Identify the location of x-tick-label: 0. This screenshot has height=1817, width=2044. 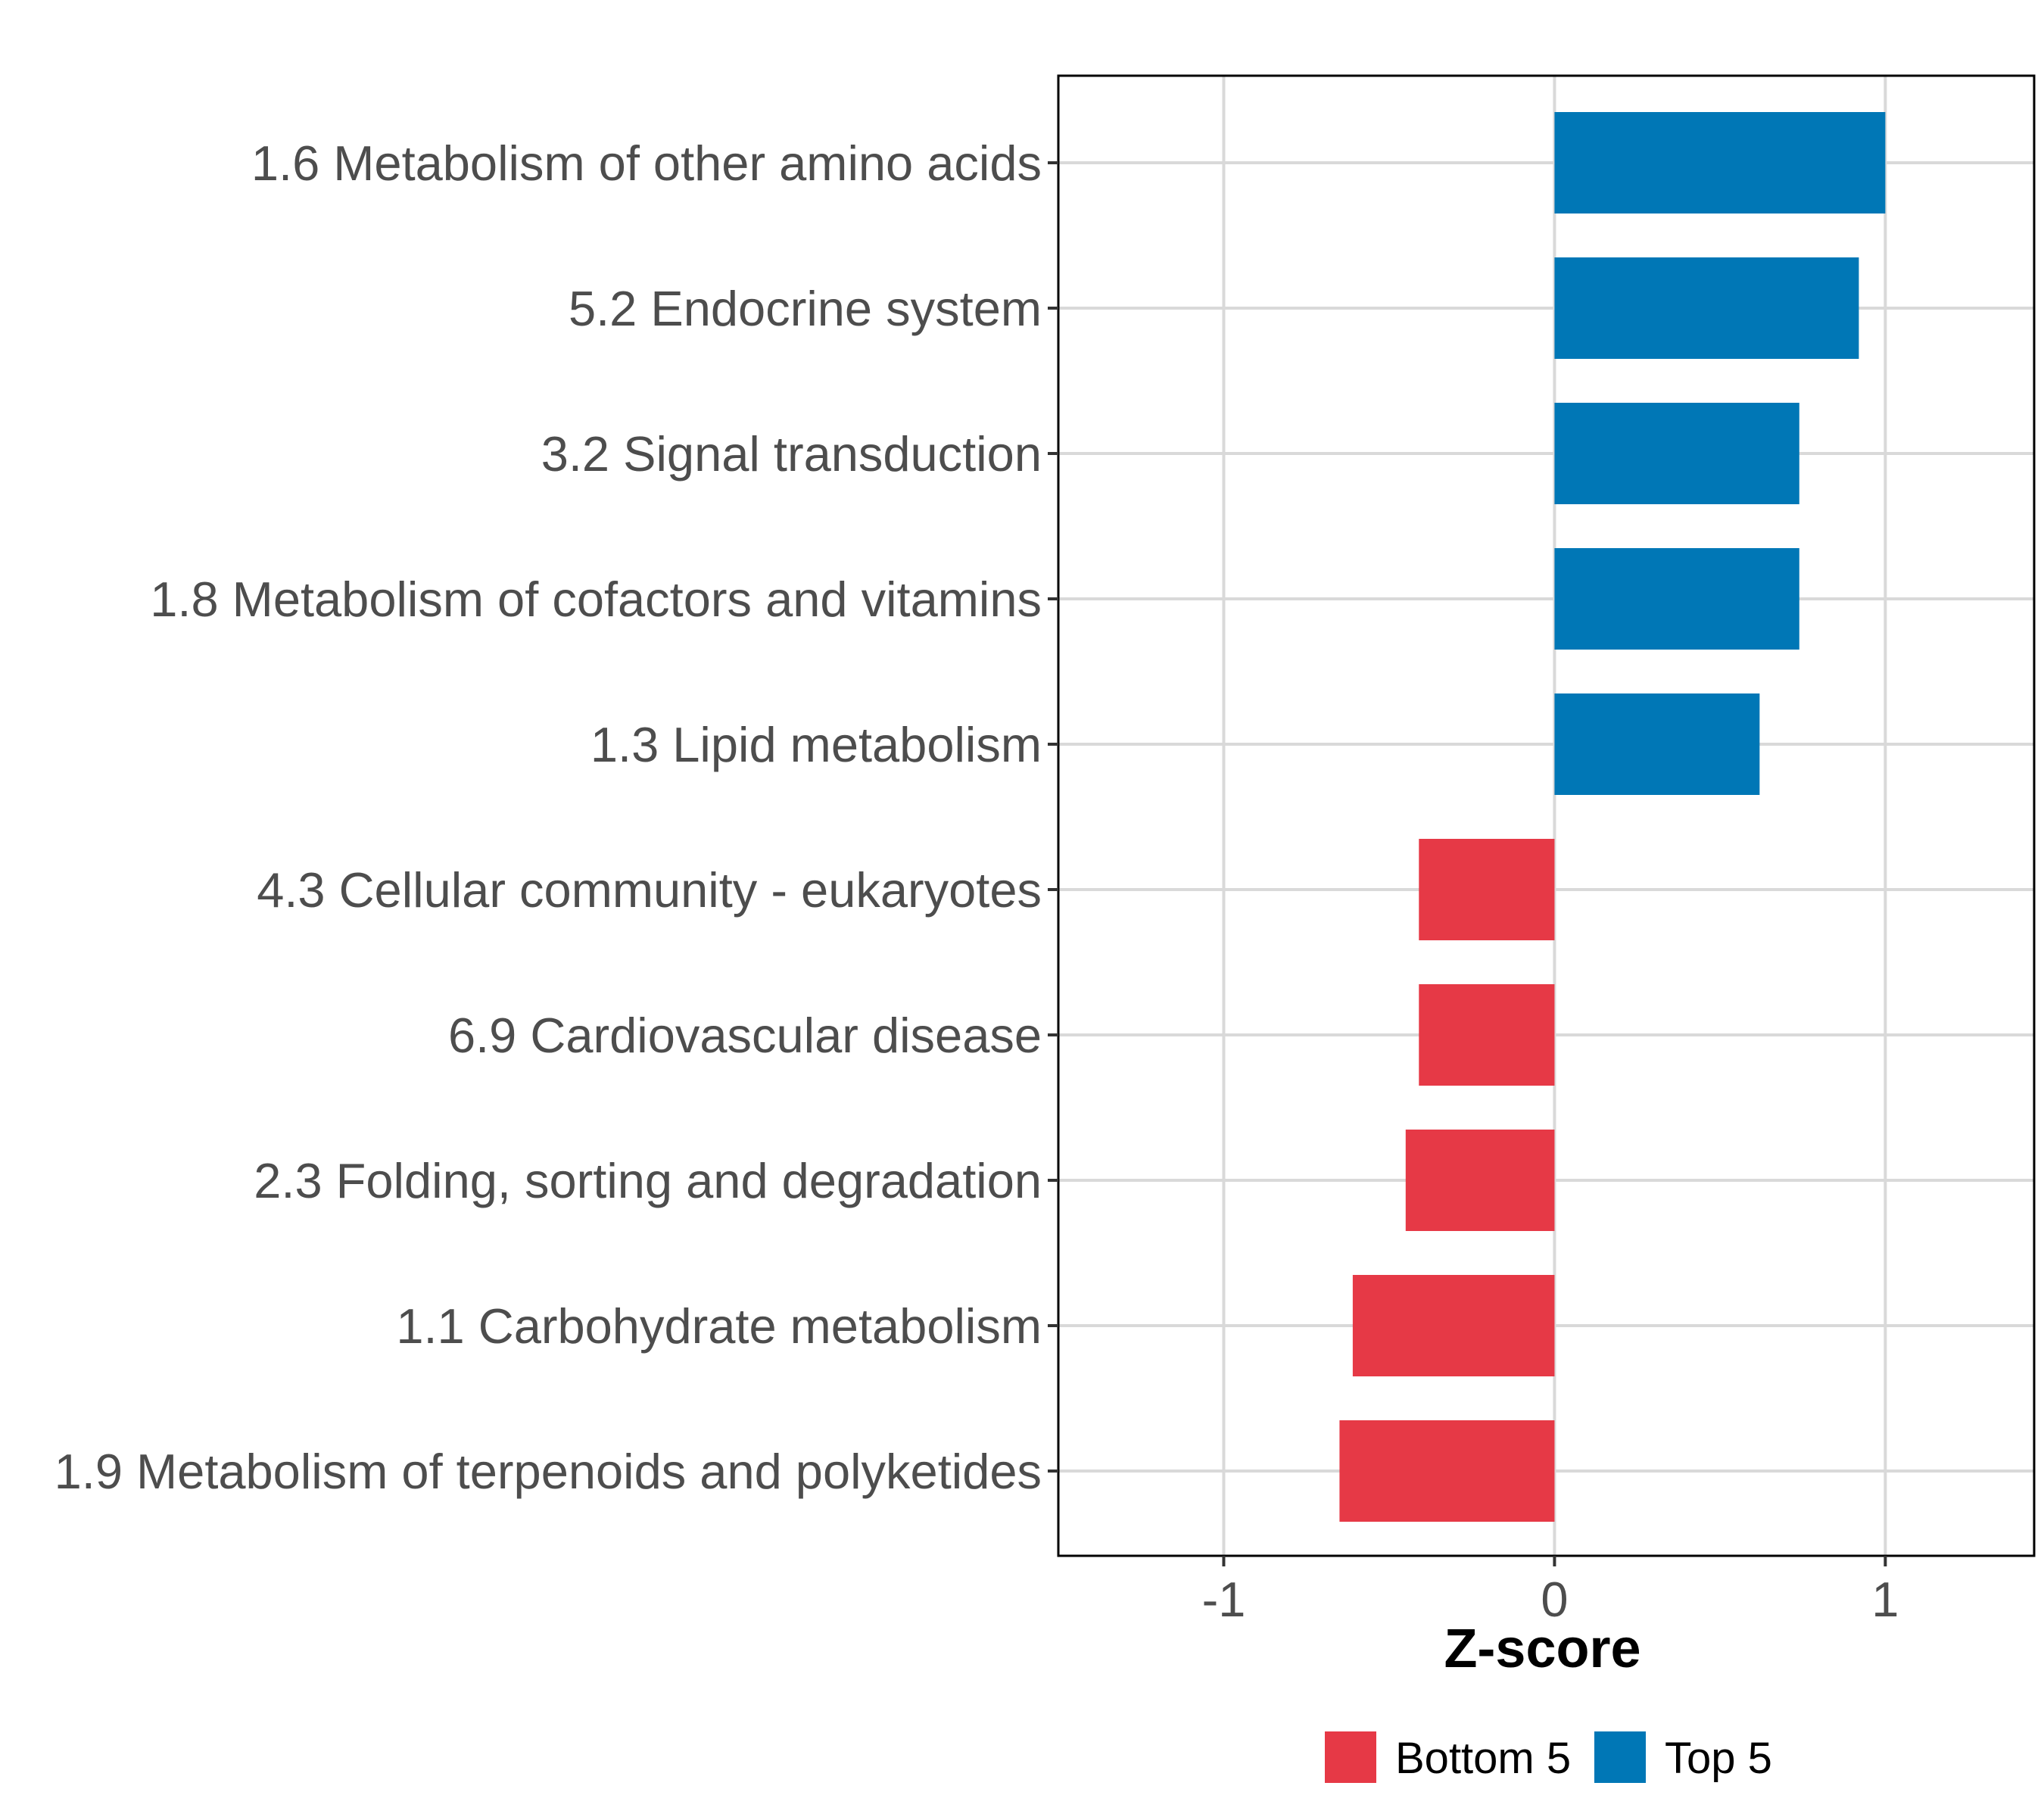
(1555, 1599).